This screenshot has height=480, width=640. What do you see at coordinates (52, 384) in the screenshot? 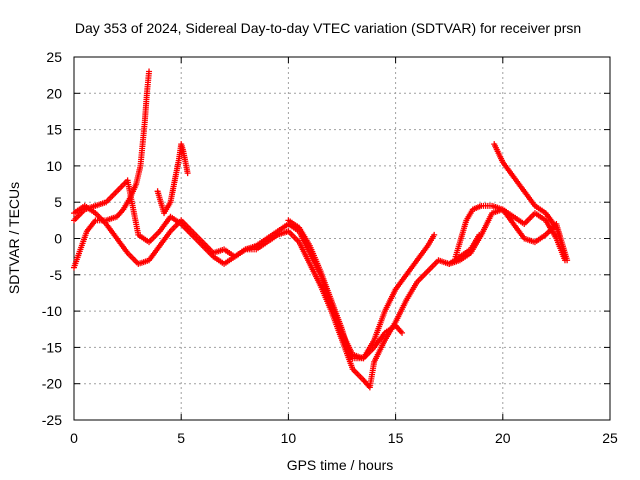
I see `y-tick-label: -20` at bounding box center [52, 384].